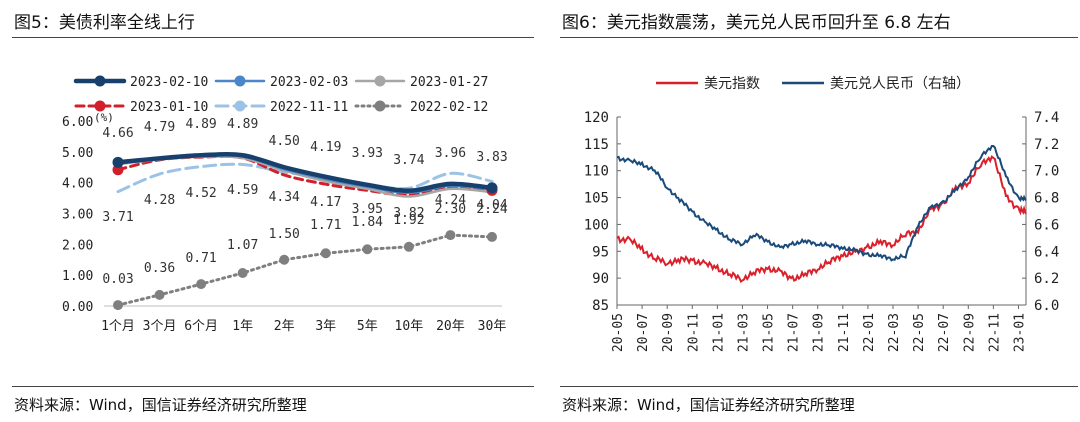 Image resolution: width=1080 pixels, height=422 pixels. What do you see at coordinates (1046, 145) in the screenshot?
I see `y2-tick-label: 7.2` at bounding box center [1046, 145].